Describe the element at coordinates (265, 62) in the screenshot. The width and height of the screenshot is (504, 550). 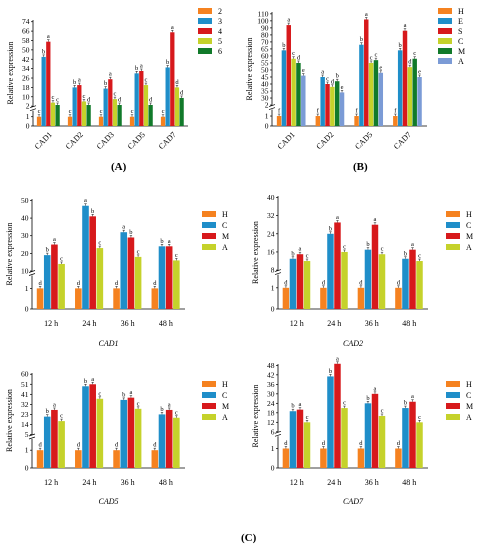
I see `y-tick-label: 55` at that location.